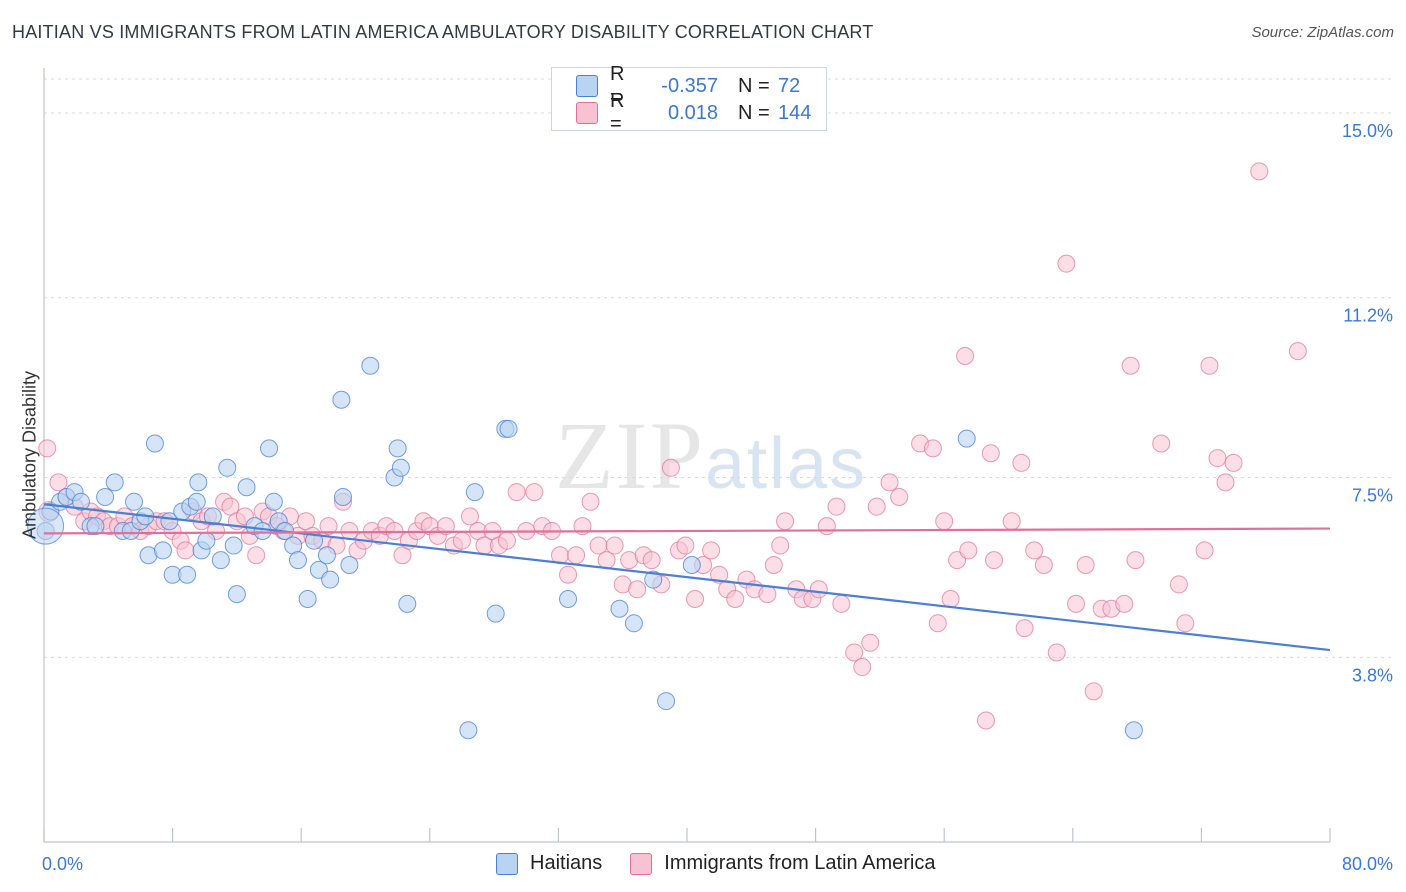 The height and width of the screenshot is (892, 1406). I want to click on legend-r-value: -0.357, so click(689, 85).